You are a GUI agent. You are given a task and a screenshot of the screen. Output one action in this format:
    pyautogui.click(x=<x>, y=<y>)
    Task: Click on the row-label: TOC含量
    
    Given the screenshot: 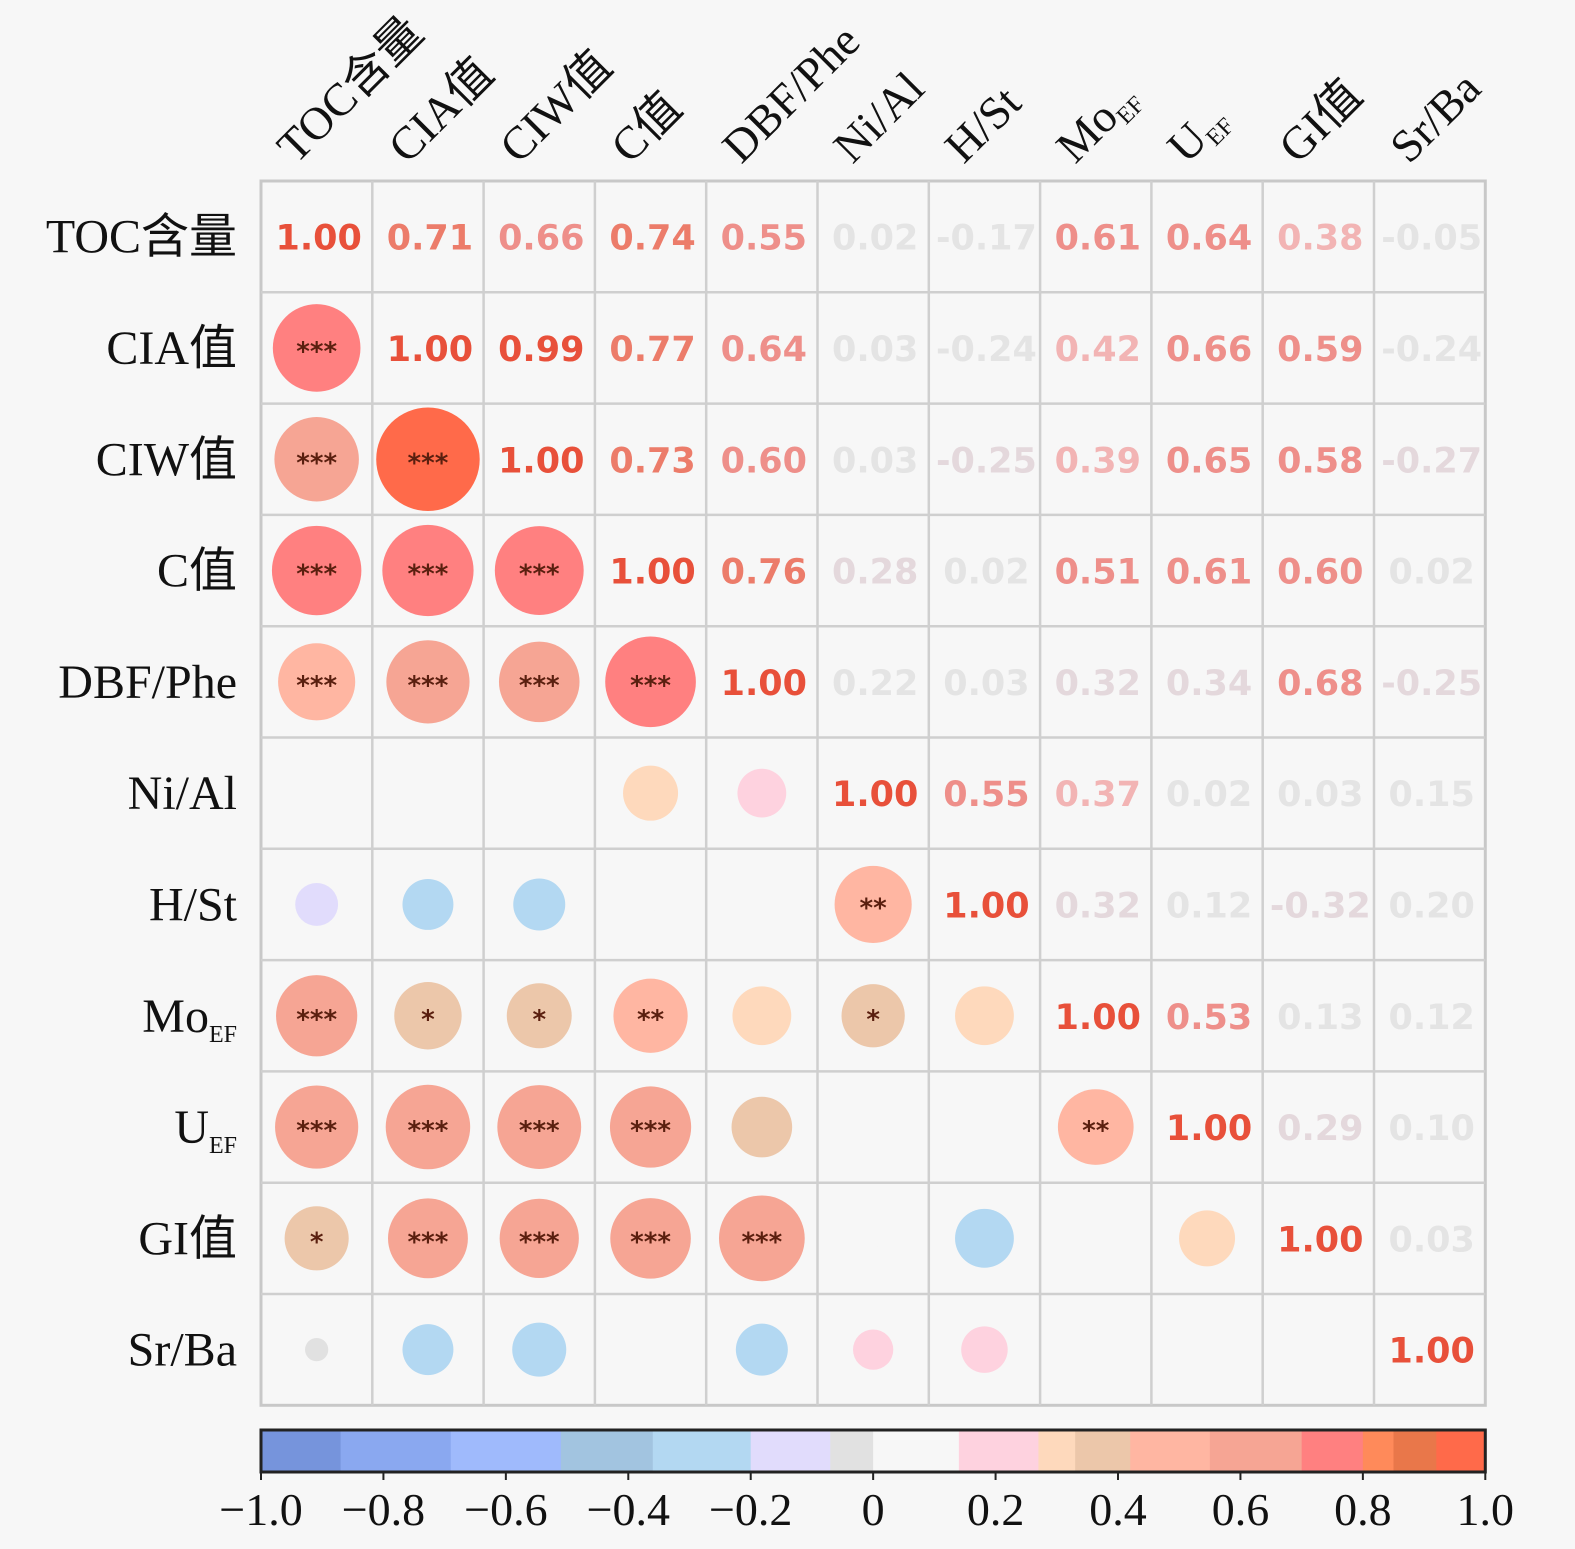 What is the action you would take?
    pyautogui.click(x=141, y=237)
    